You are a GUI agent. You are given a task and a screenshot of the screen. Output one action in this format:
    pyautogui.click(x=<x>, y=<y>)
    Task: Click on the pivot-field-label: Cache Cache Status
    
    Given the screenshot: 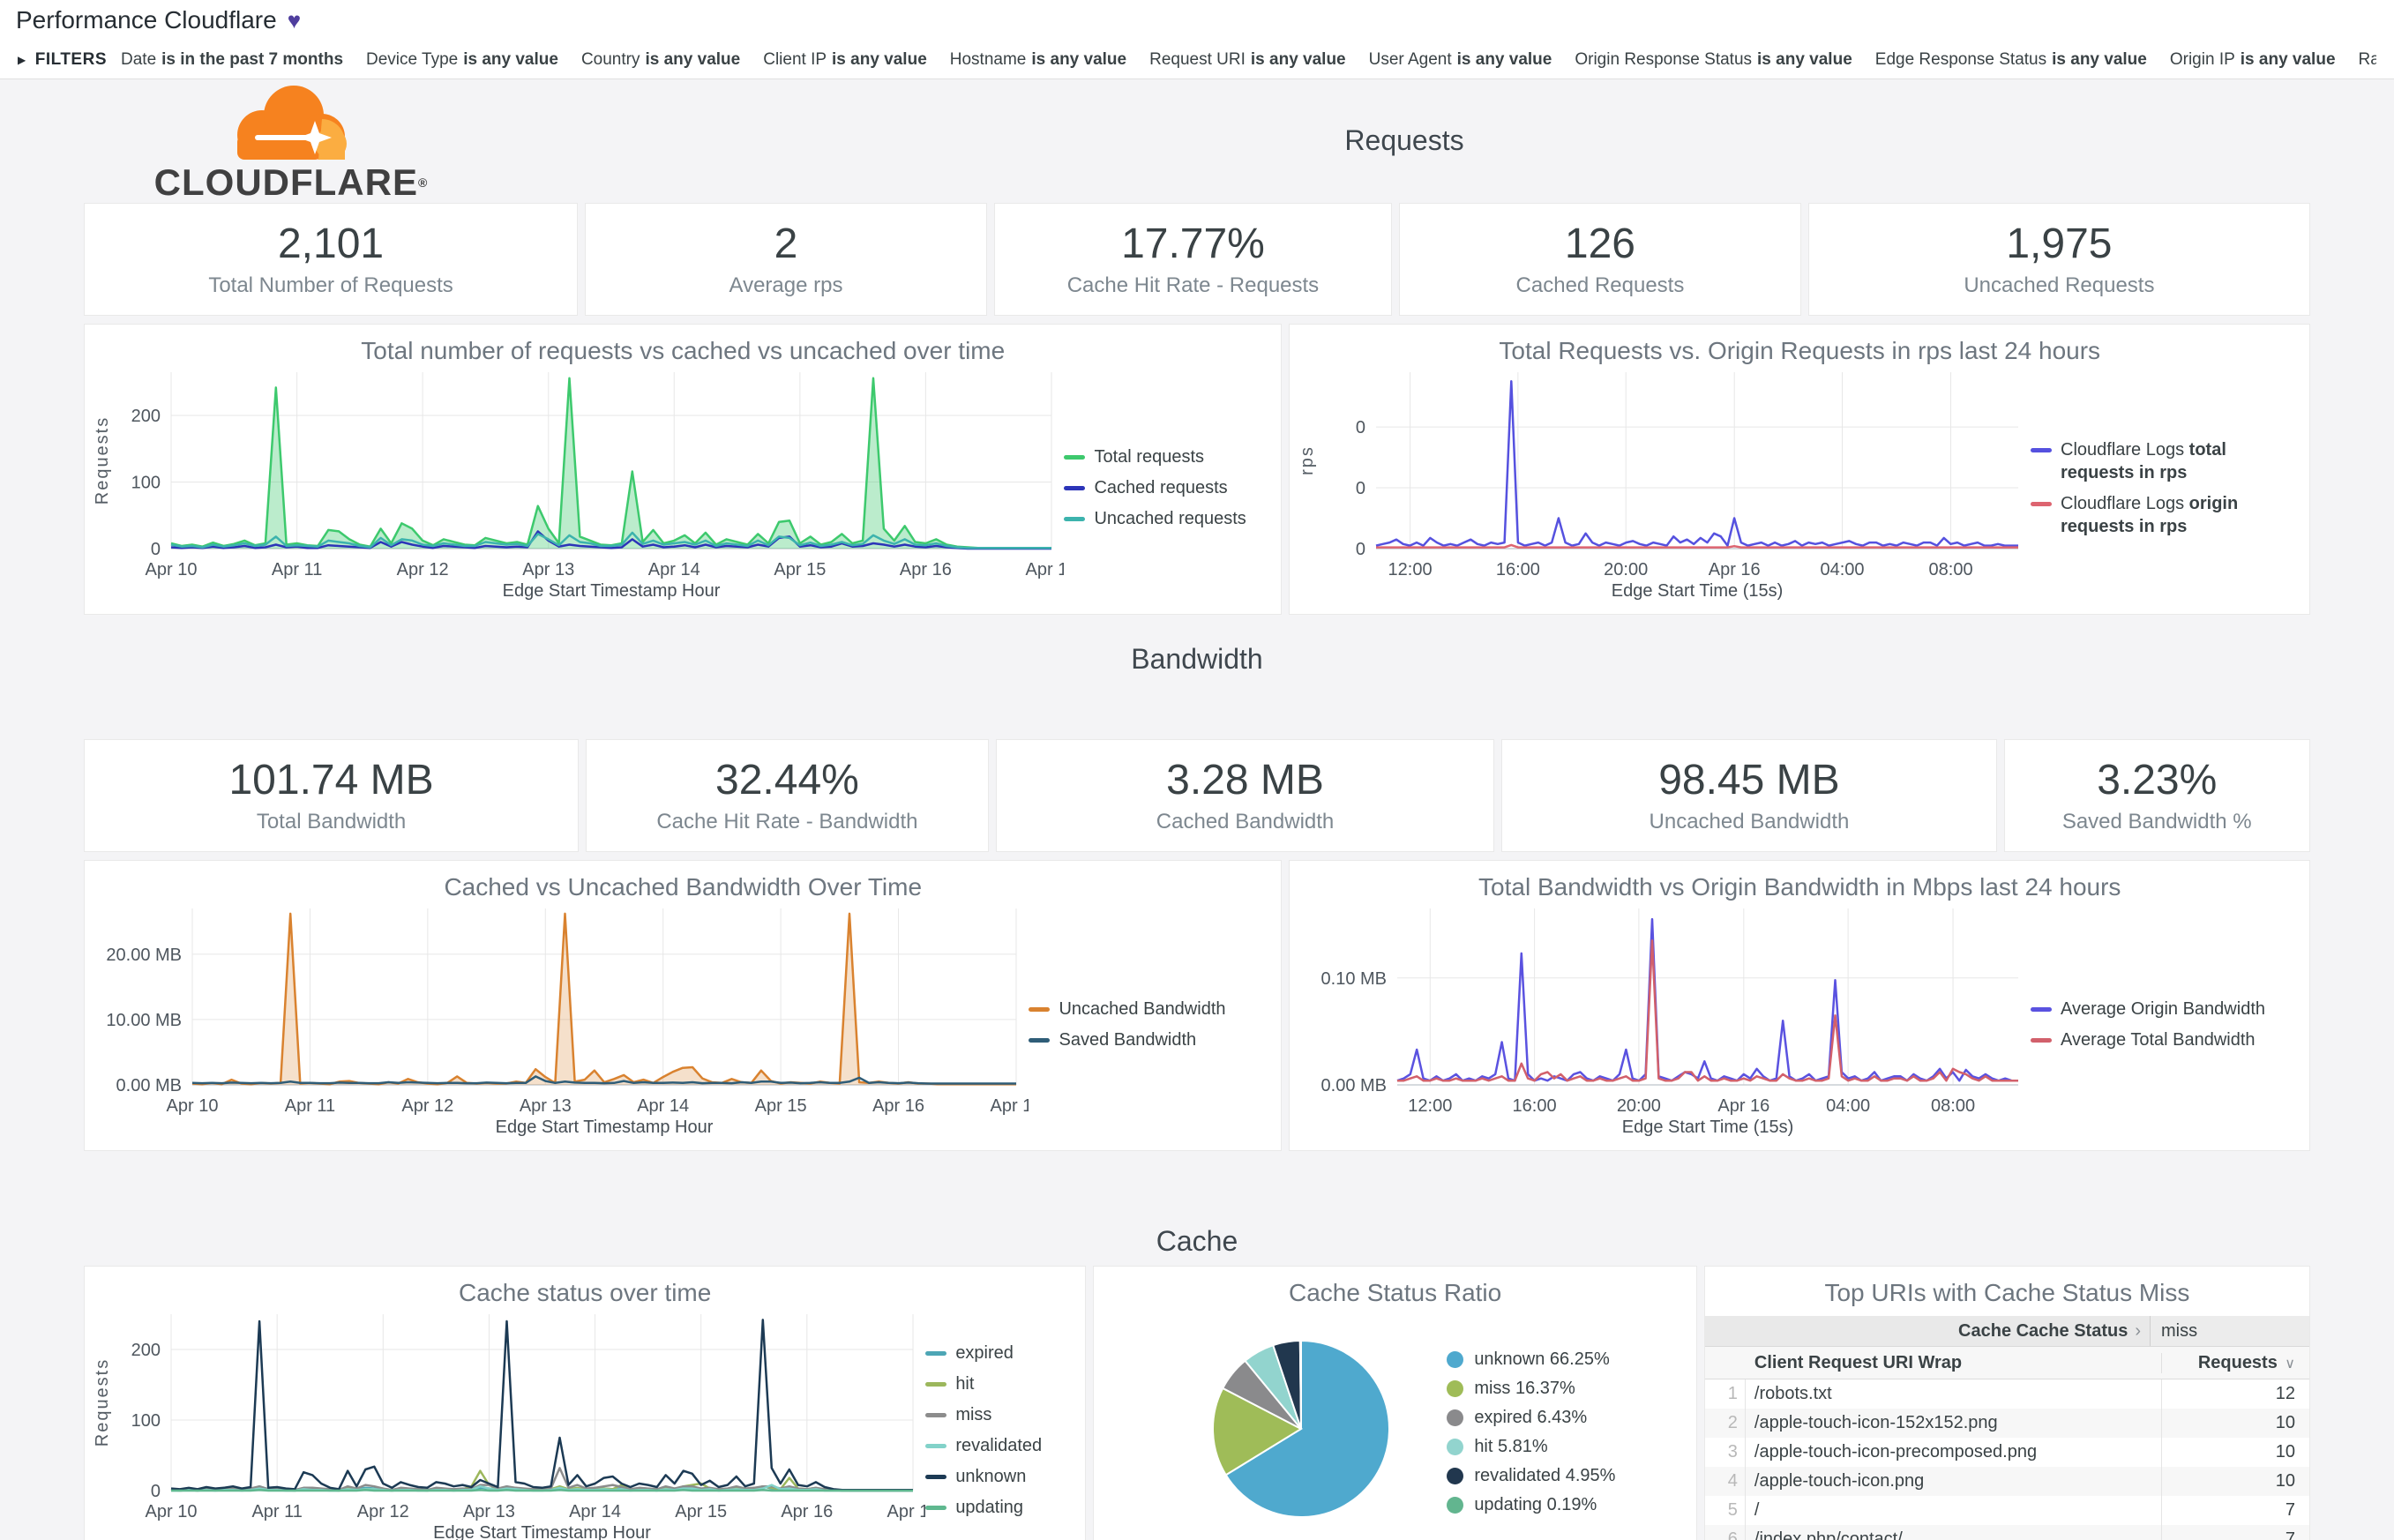 What is the action you would take?
    pyautogui.click(x=2043, y=1330)
    